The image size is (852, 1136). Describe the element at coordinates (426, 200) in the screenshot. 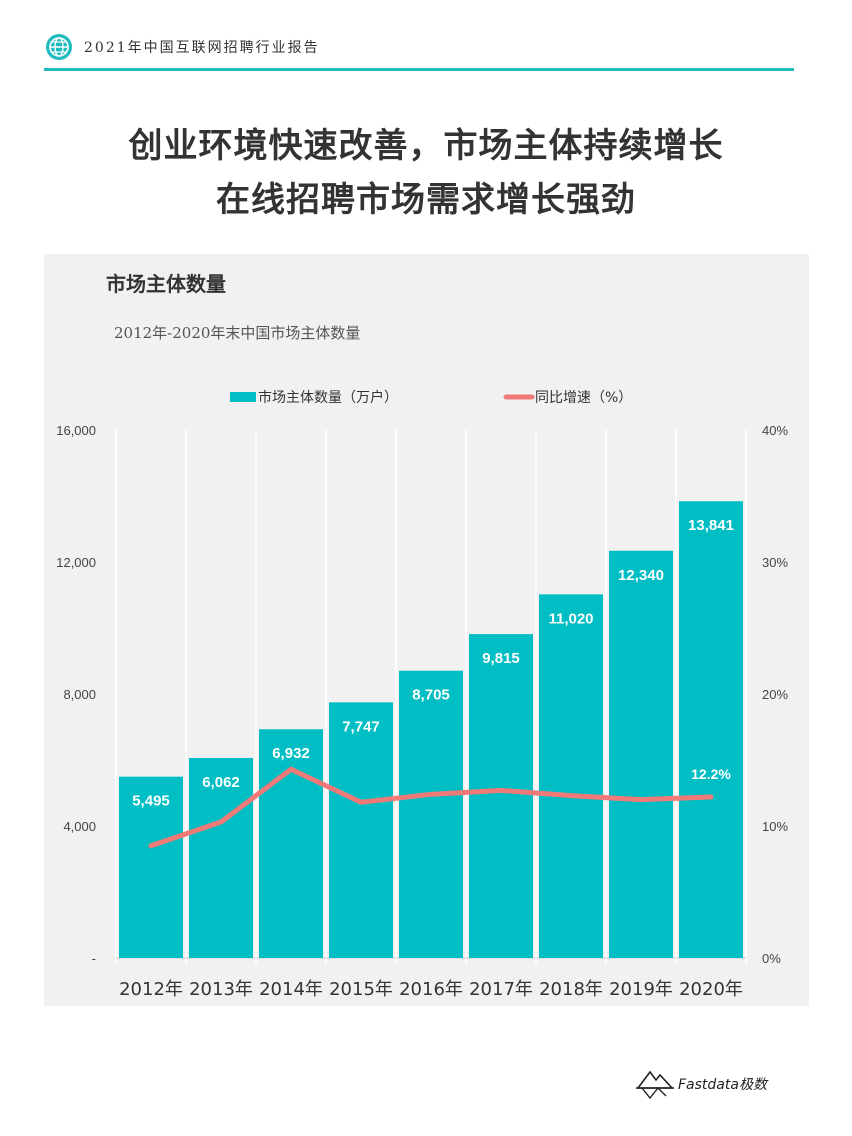

I see `page-title-line-2: 在线招聘市场需求增长强劲` at that location.